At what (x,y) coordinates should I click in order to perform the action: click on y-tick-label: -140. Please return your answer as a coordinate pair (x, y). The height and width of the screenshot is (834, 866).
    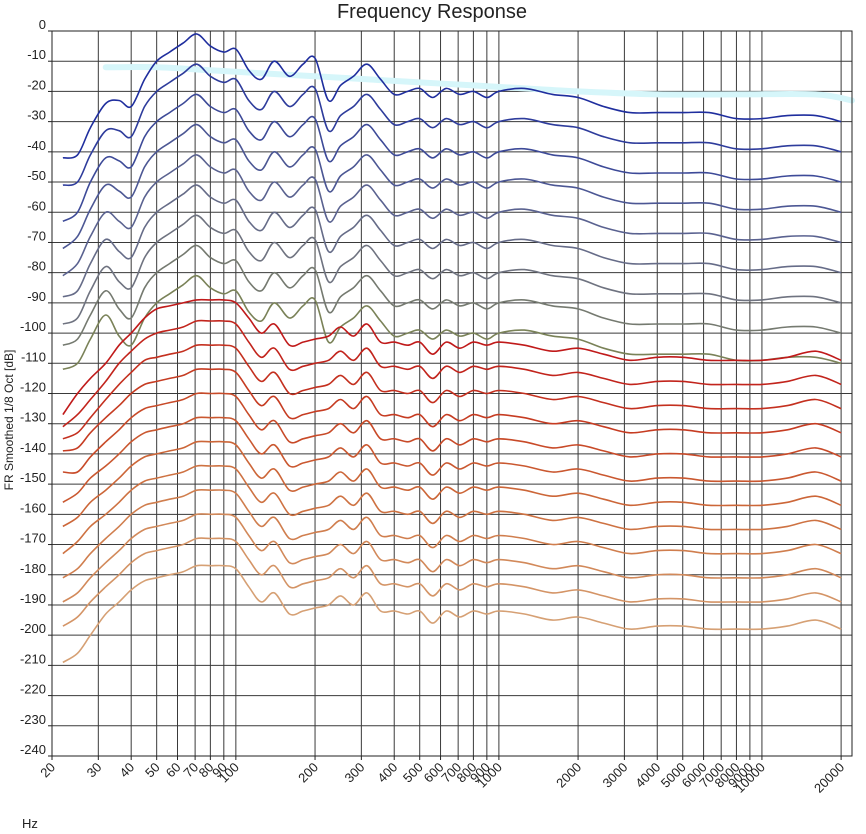
    Looking at the image, I should click on (33, 447).